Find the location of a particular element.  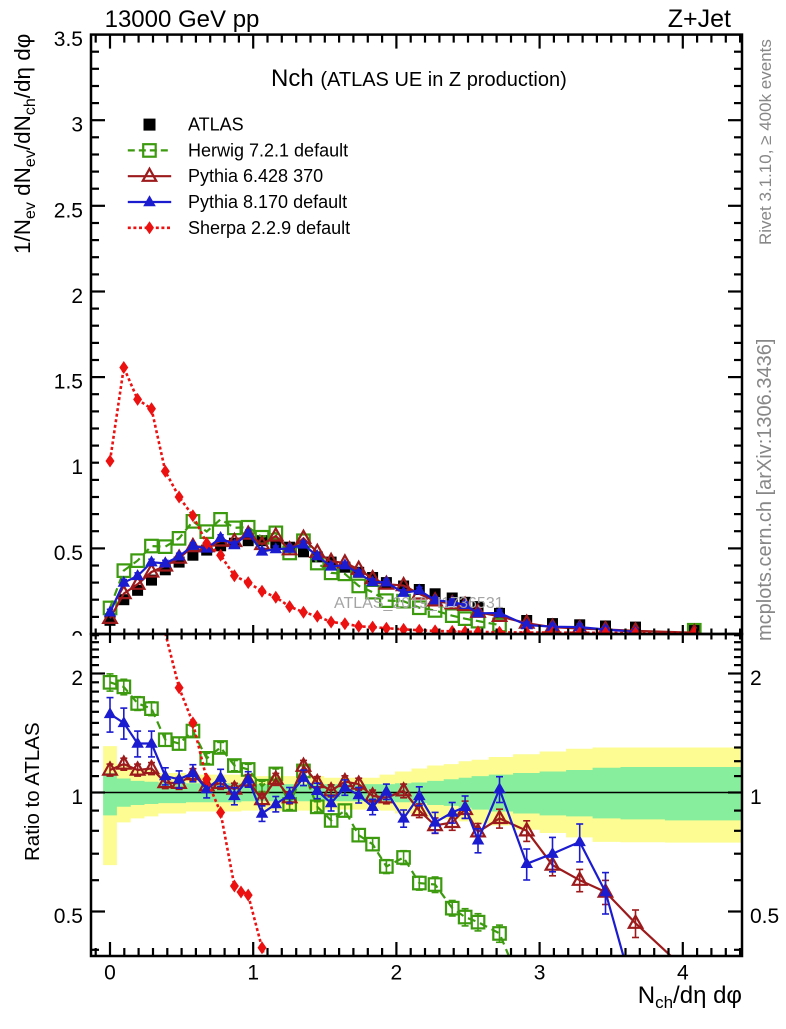

svg-text: Nch (ATLAS UE in Z production) is located at coordinates (419, 78).